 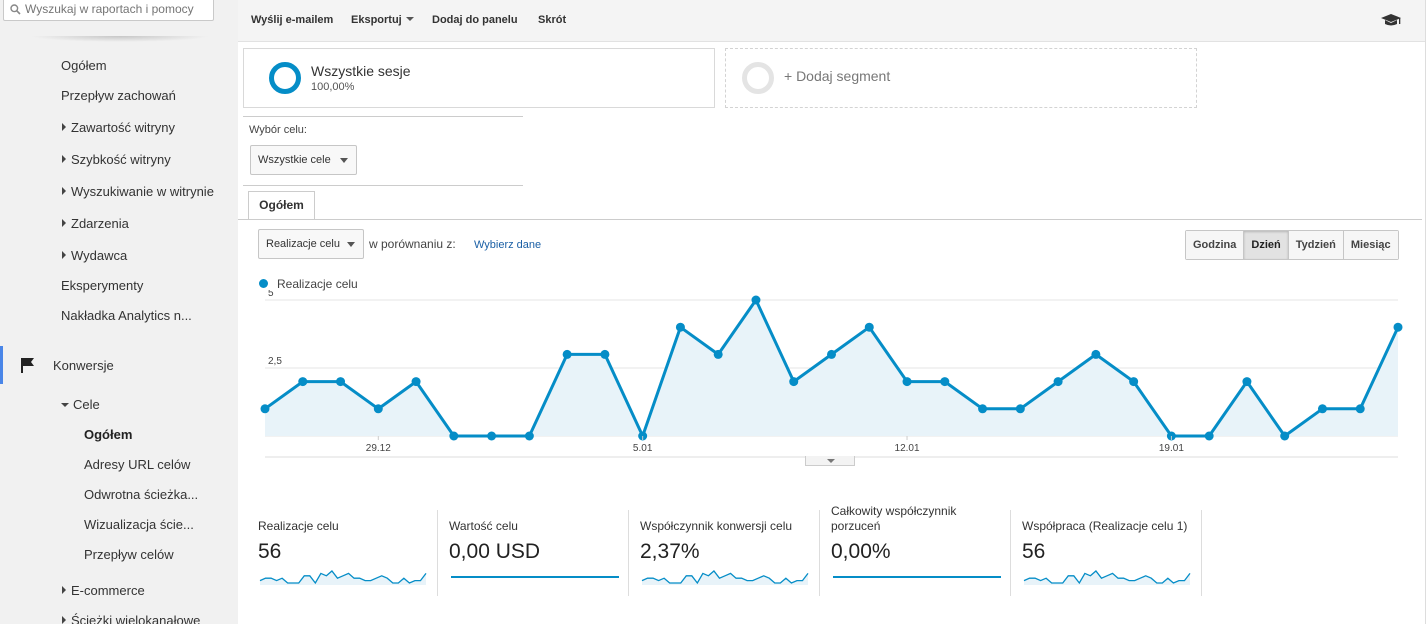 What do you see at coordinates (95, 223) in the screenshot?
I see `sidebar-item-events: Zdarzenia` at bounding box center [95, 223].